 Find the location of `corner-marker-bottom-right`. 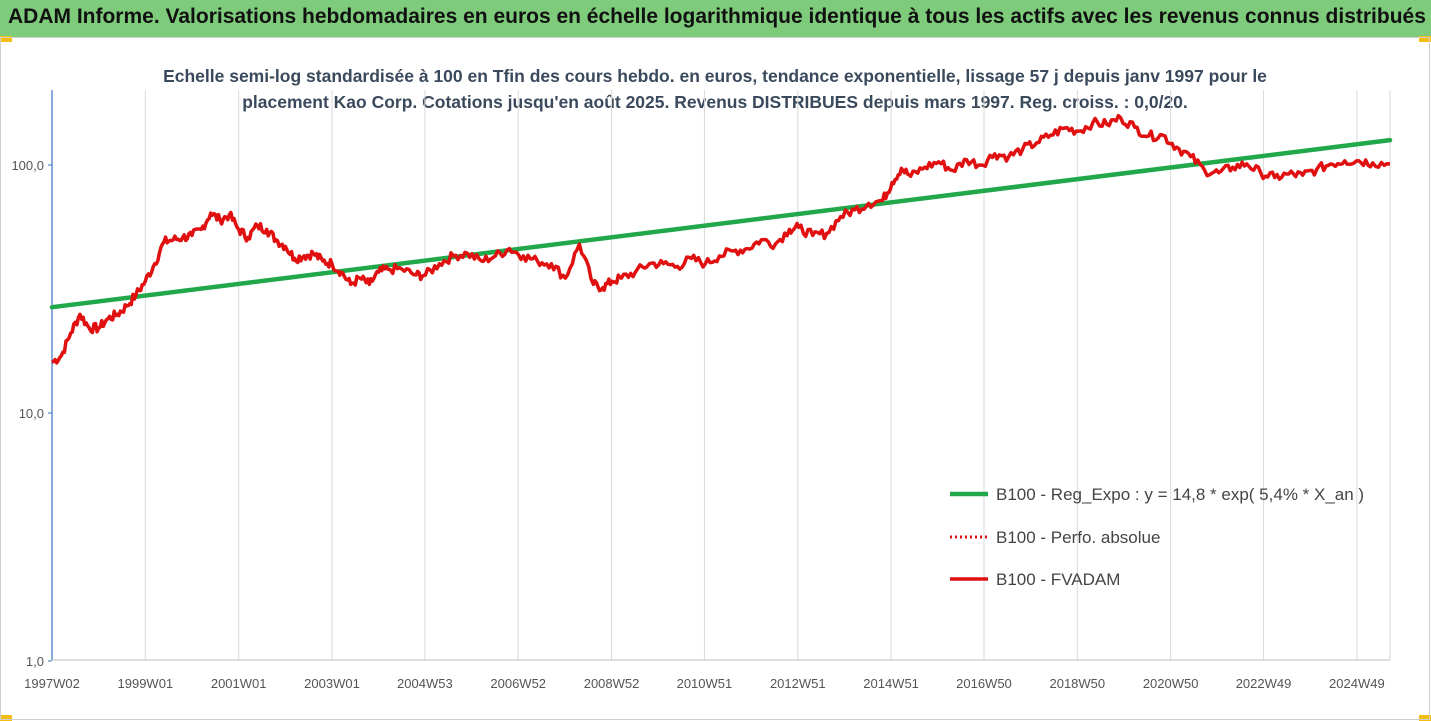

corner-marker-bottom-right is located at coordinates (1425, 718).